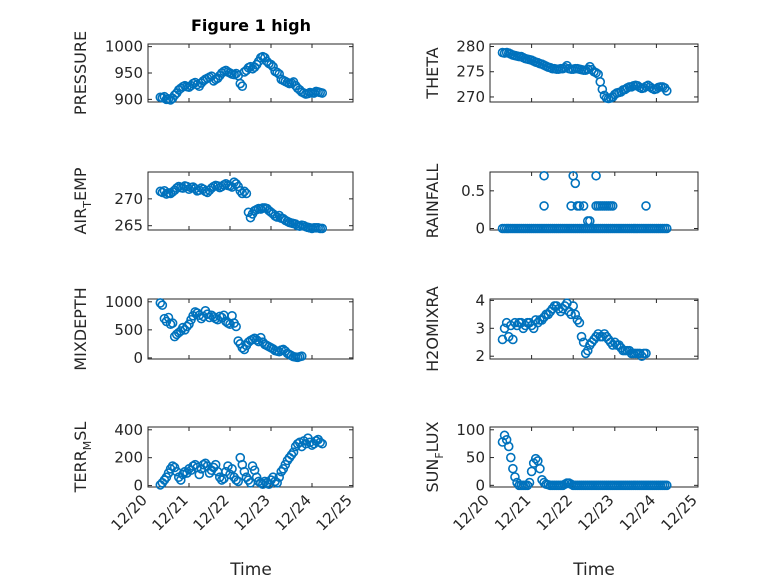 The height and width of the screenshot is (583, 778). I want to click on figure-title: Figure 1 high, so click(251, 25).